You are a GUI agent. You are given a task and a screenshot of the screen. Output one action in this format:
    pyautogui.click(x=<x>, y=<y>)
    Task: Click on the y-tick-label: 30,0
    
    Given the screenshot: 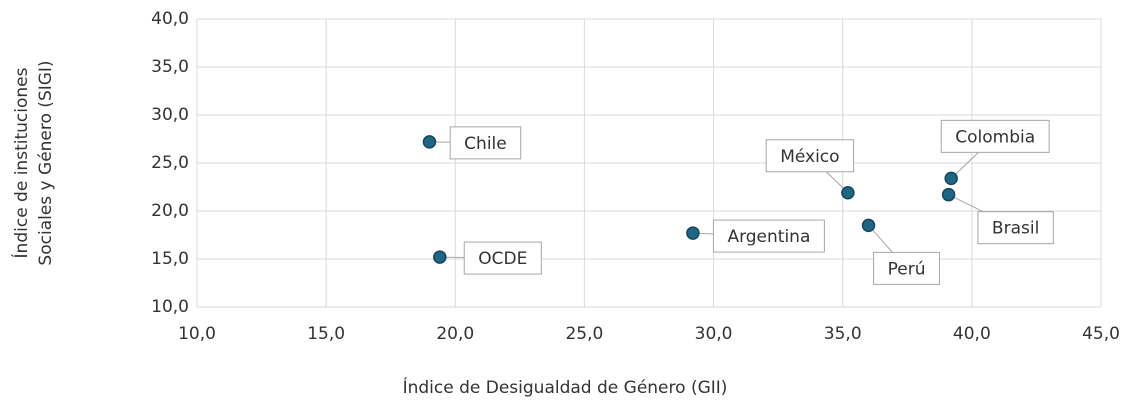 What is the action you would take?
    pyautogui.click(x=170, y=115)
    